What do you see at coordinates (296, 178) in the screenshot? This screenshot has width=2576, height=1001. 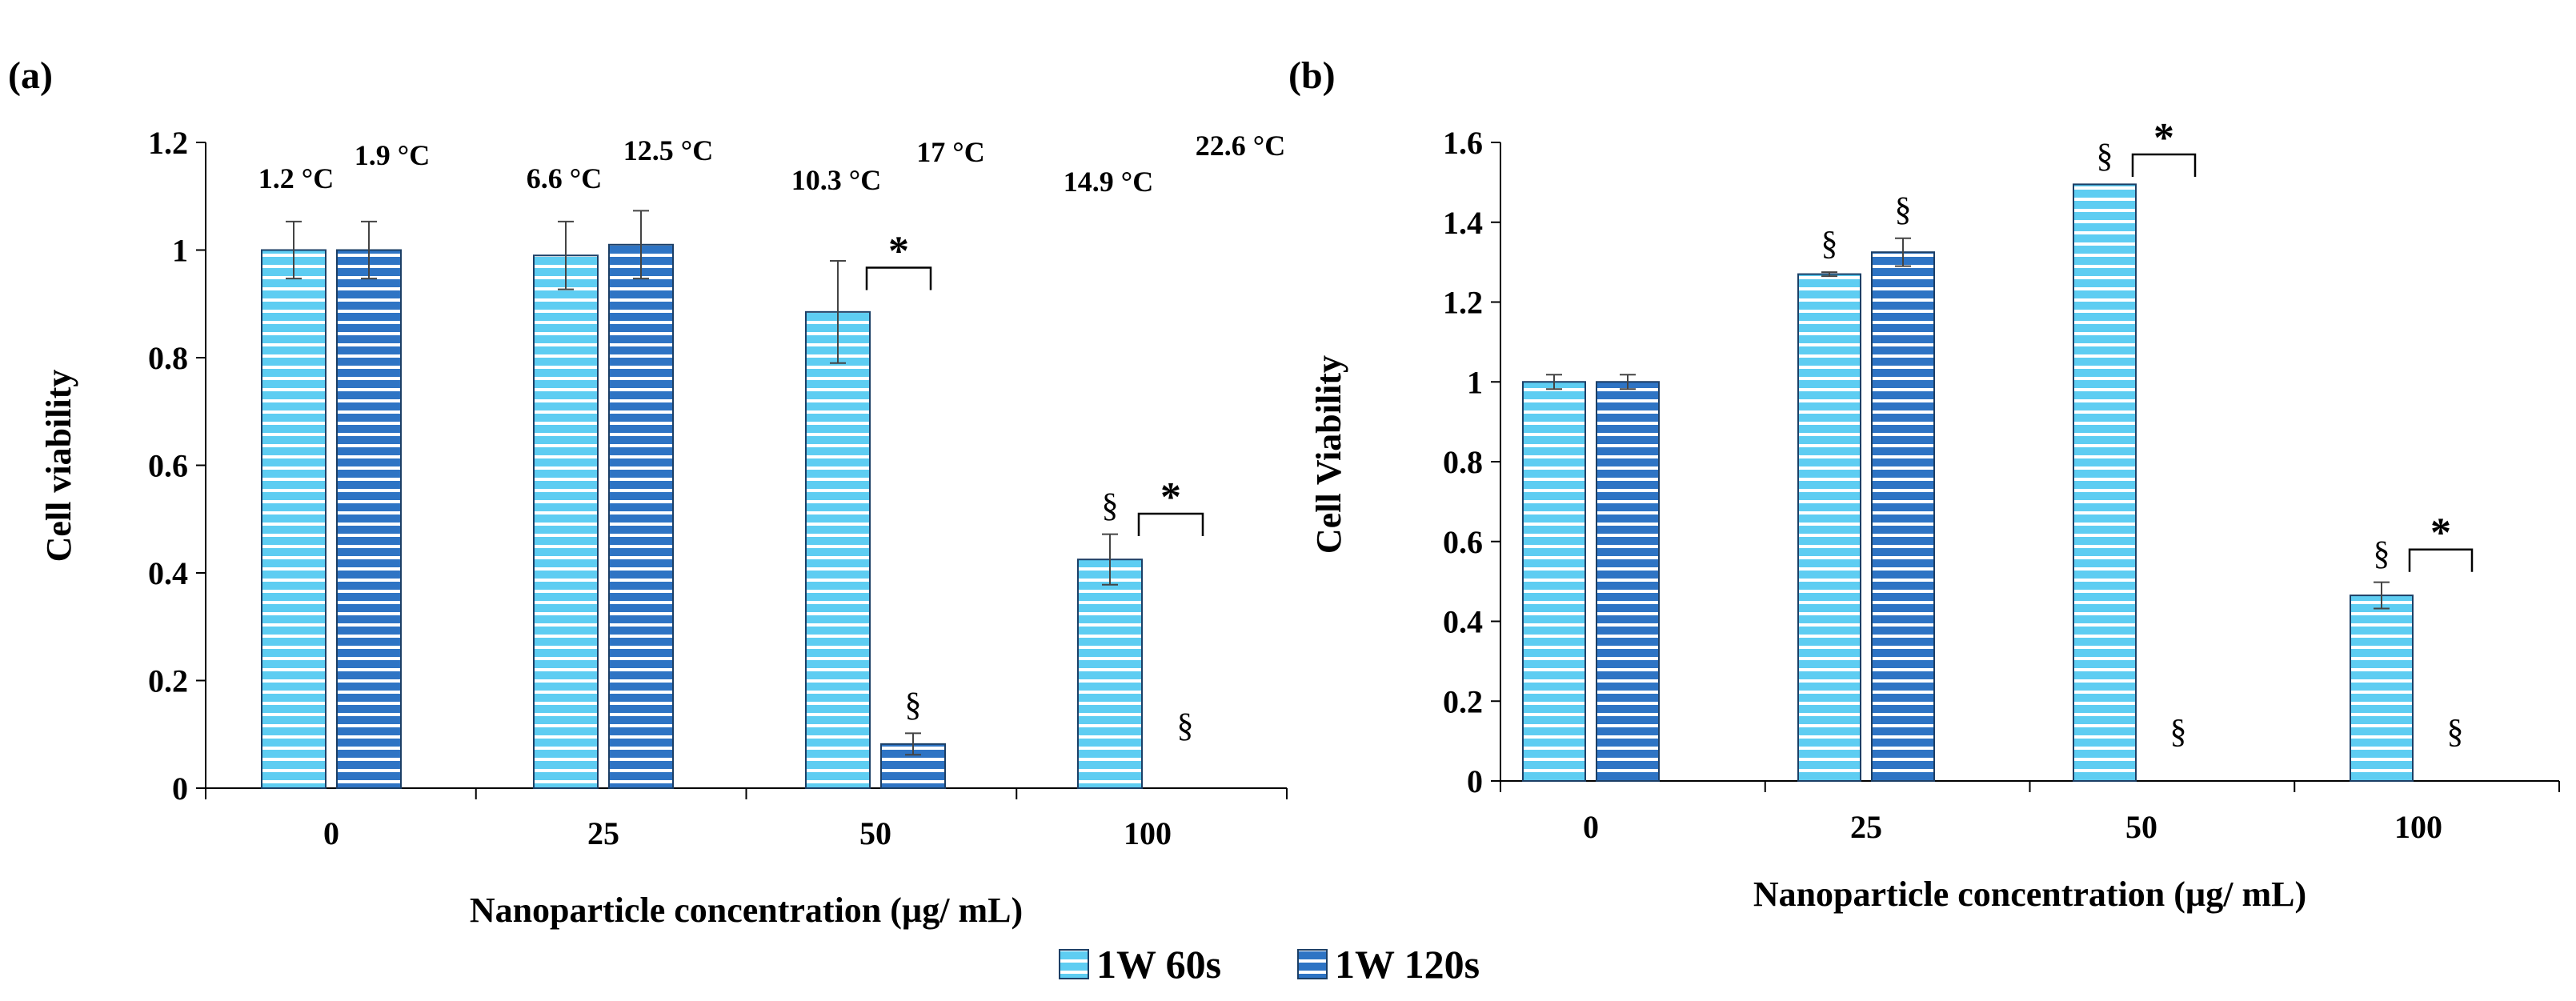 I see `panel-a-temperature-label: 1.2 °C` at bounding box center [296, 178].